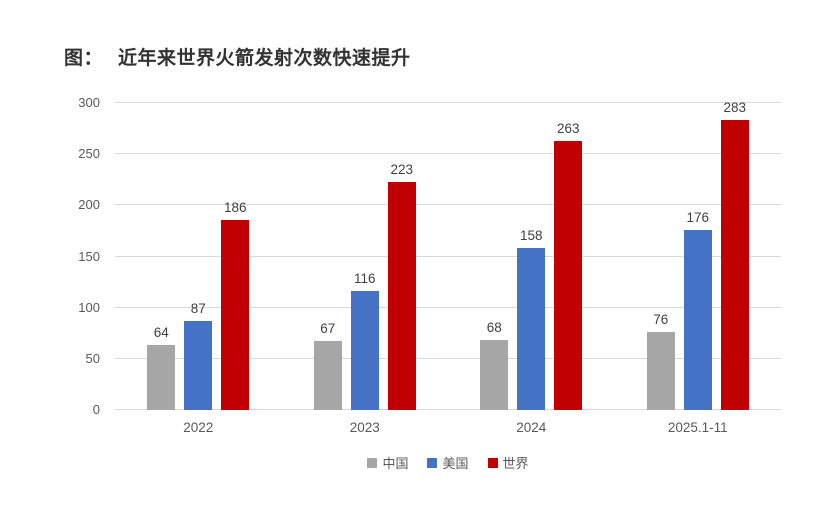 Image resolution: width=829 pixels, height=520 pixels. What do you see at coordinates (96, 409) in the screenshot?
I see `y-tick-label-0: 0` at bounding box center [96, 409].